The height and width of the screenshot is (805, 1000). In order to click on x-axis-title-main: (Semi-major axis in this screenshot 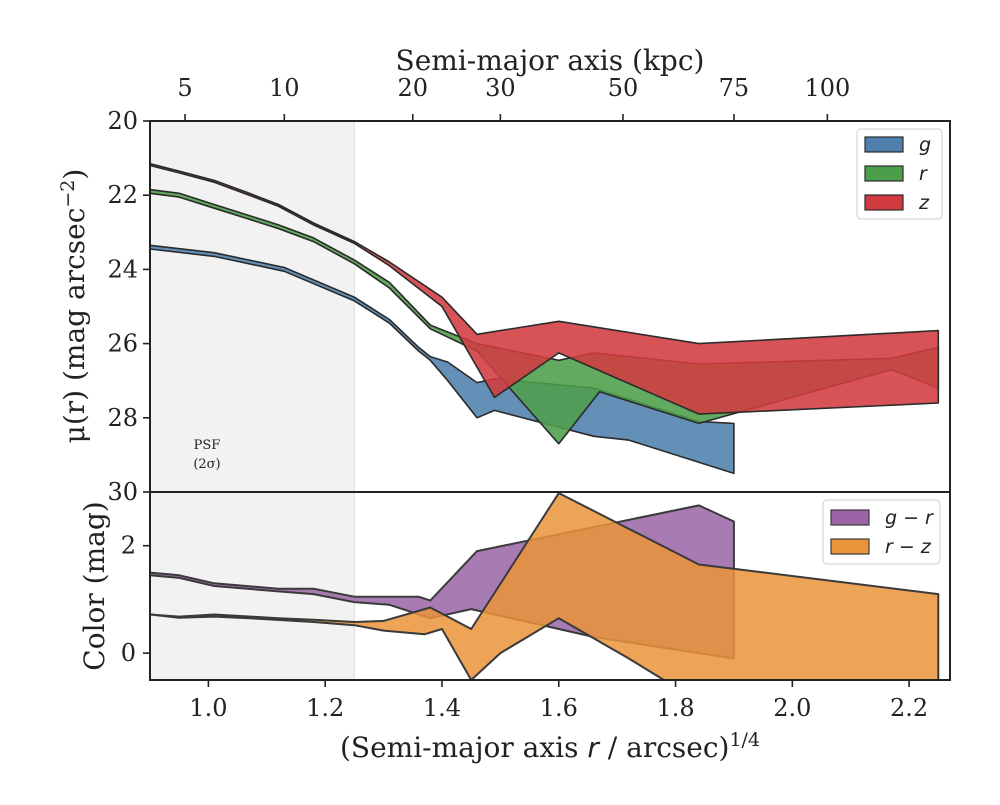, I will do `click(463, 747)`.